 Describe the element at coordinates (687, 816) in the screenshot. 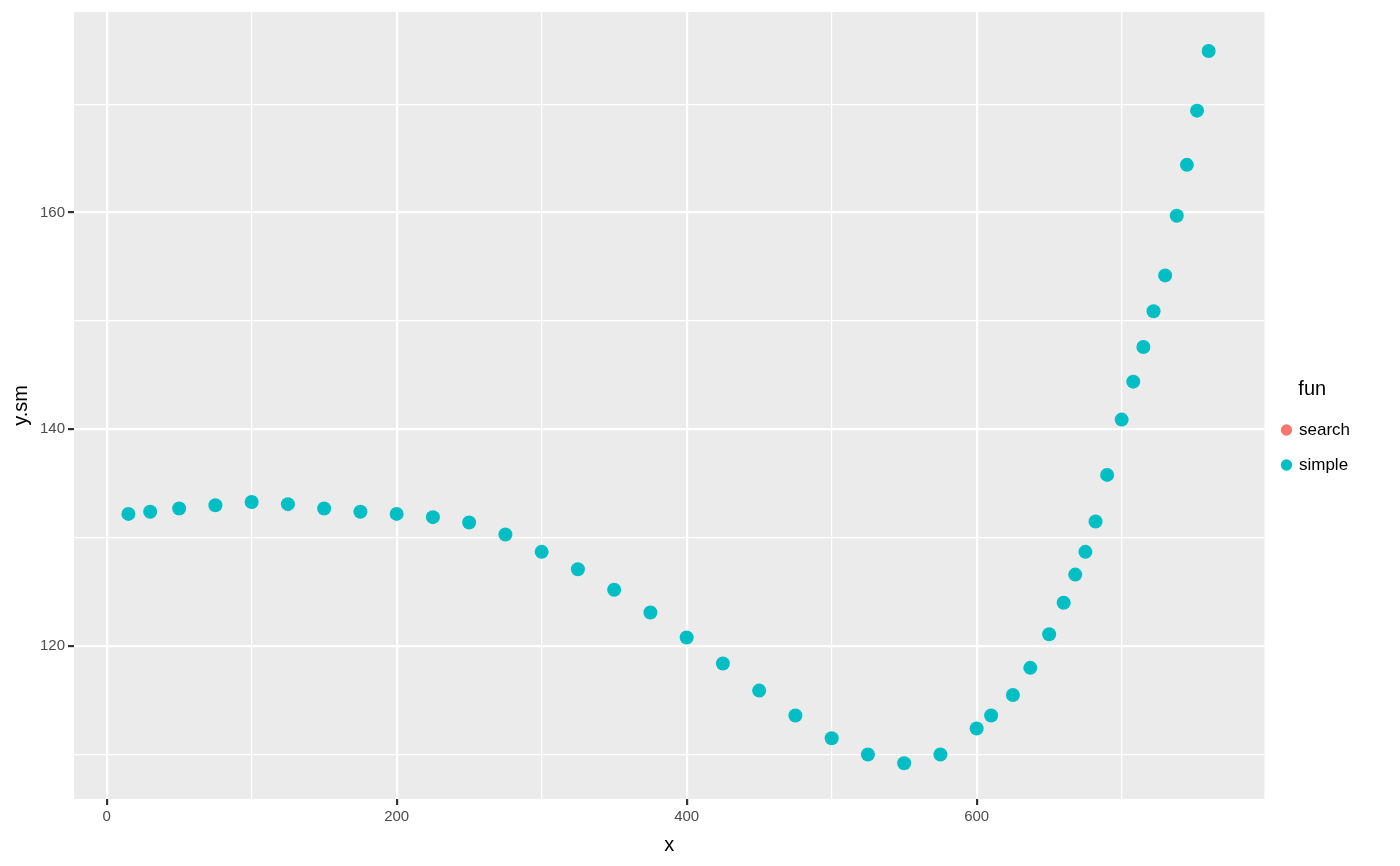

I see `x-tick-label: 400` at that location.